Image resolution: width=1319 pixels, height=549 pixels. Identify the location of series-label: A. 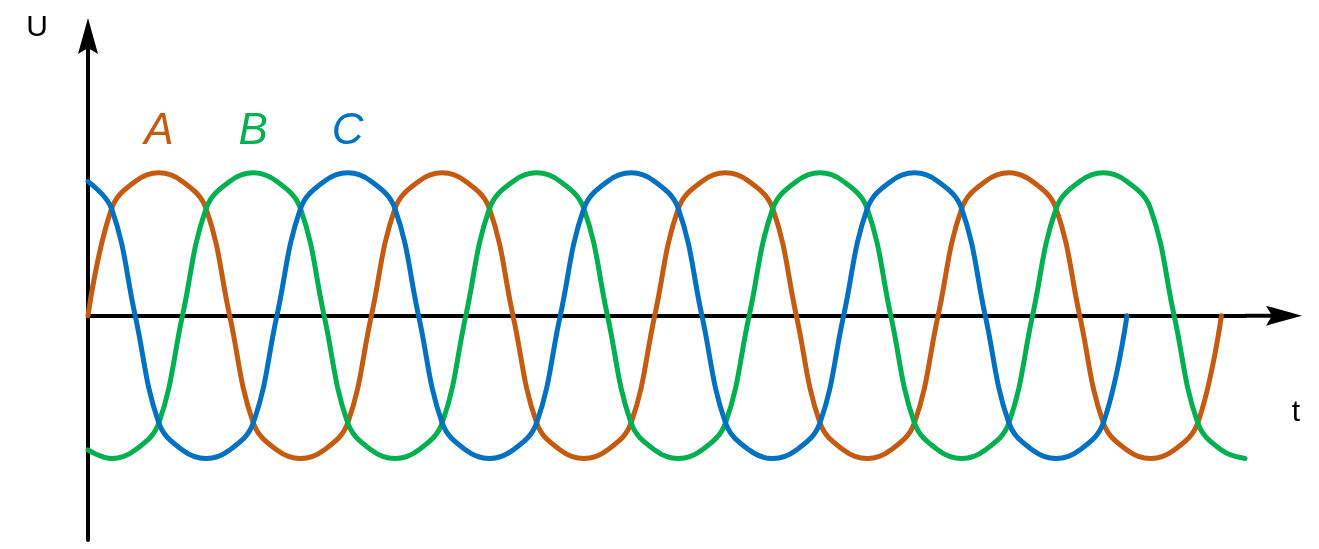
(157, 129).